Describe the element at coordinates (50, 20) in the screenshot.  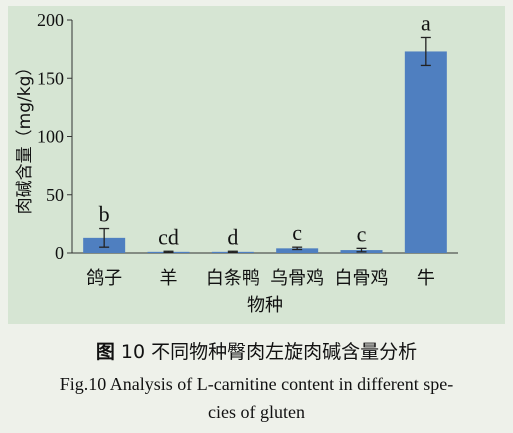
I see `y-tick-label: 200` at that location.